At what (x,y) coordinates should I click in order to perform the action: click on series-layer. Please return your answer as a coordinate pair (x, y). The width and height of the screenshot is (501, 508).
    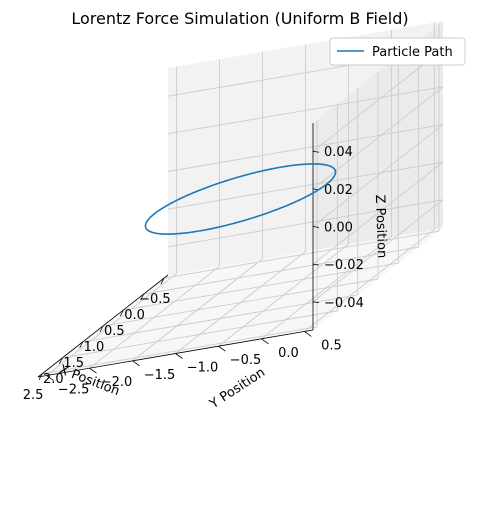
    Looking at the image, I should click on (240, 199).